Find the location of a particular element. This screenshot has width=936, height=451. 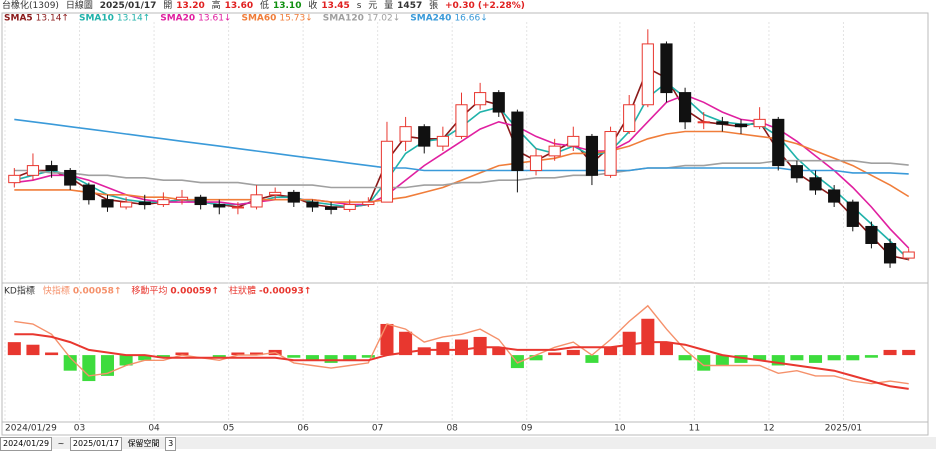

x-tick-label: 12 is located at coordinates (768, 429).